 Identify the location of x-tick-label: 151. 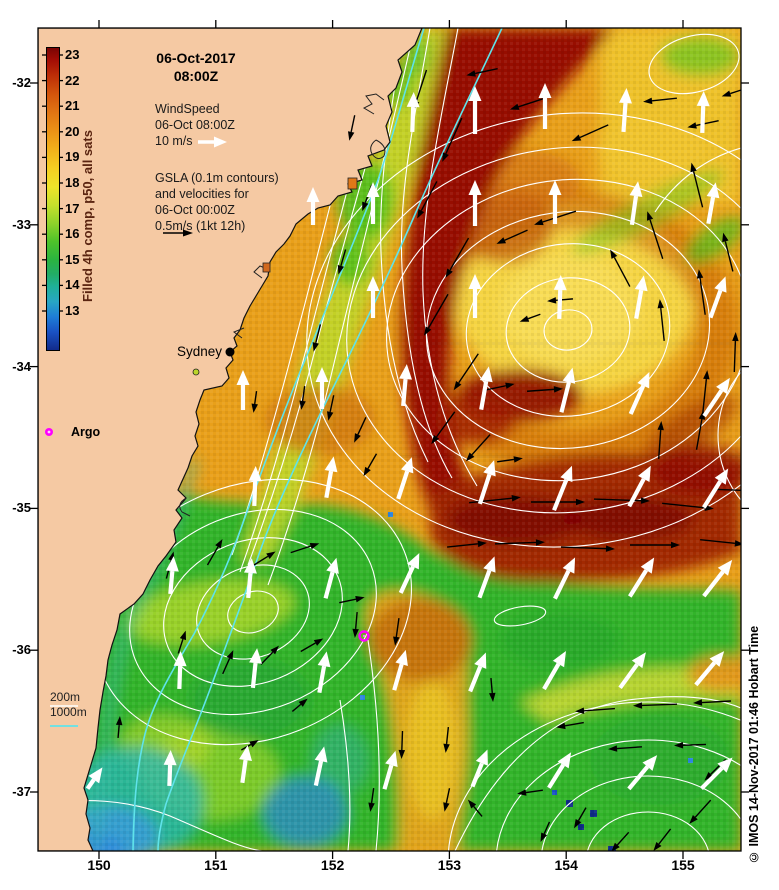
(216, 865).